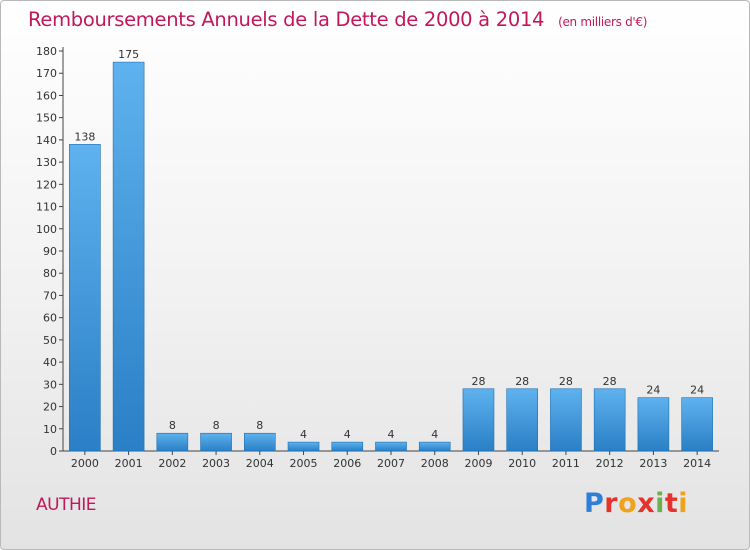 Image resolution: width=750 pixels, height=550 pixels. Describe the element at coordinates (478, 420) in the screenshot. I see `bar-2009` at that location.